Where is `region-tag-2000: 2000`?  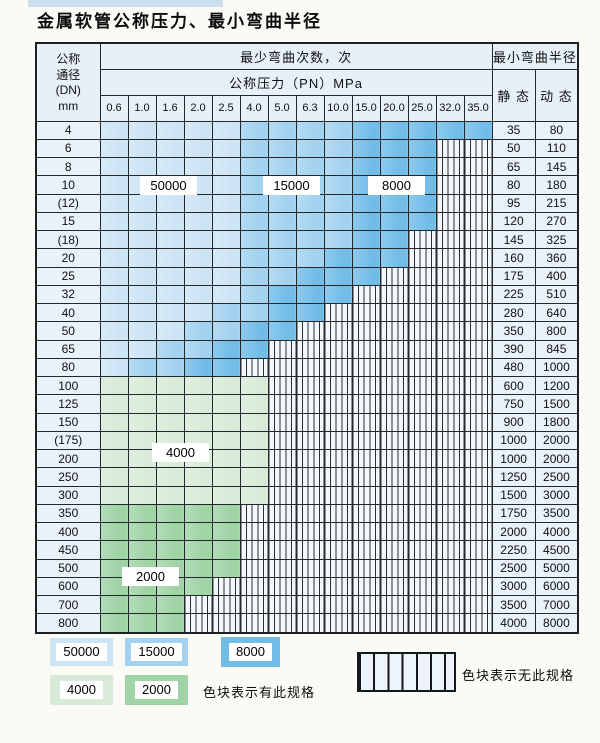 region-tag-2000: 2000 is located at coordinates (150, 576).